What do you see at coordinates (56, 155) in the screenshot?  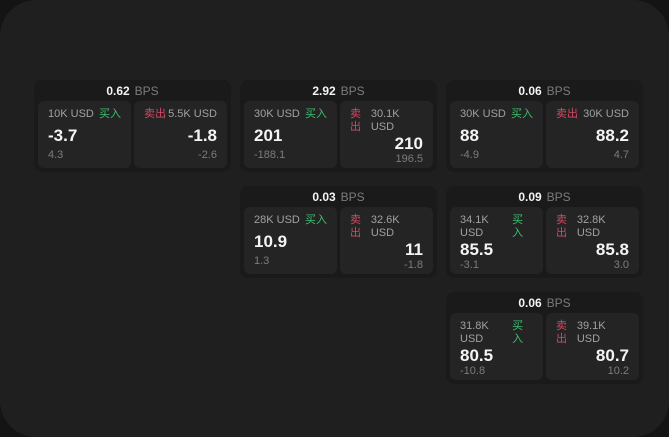 I see `buy-sub-value: 4.3` at bounding box center [56, 155].